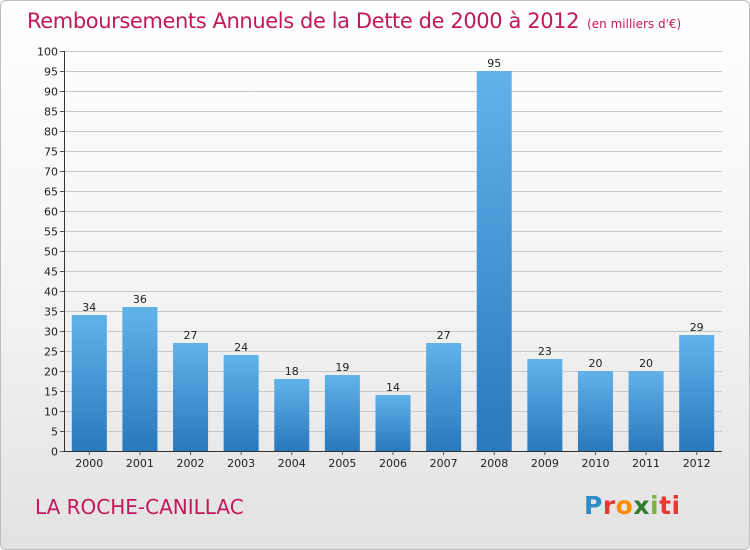 The height and width of the screenshot is (550, 750). Describe the element at coordinates (545, 351) in the screenshot. I see `value-label-2009: 23` at that location.